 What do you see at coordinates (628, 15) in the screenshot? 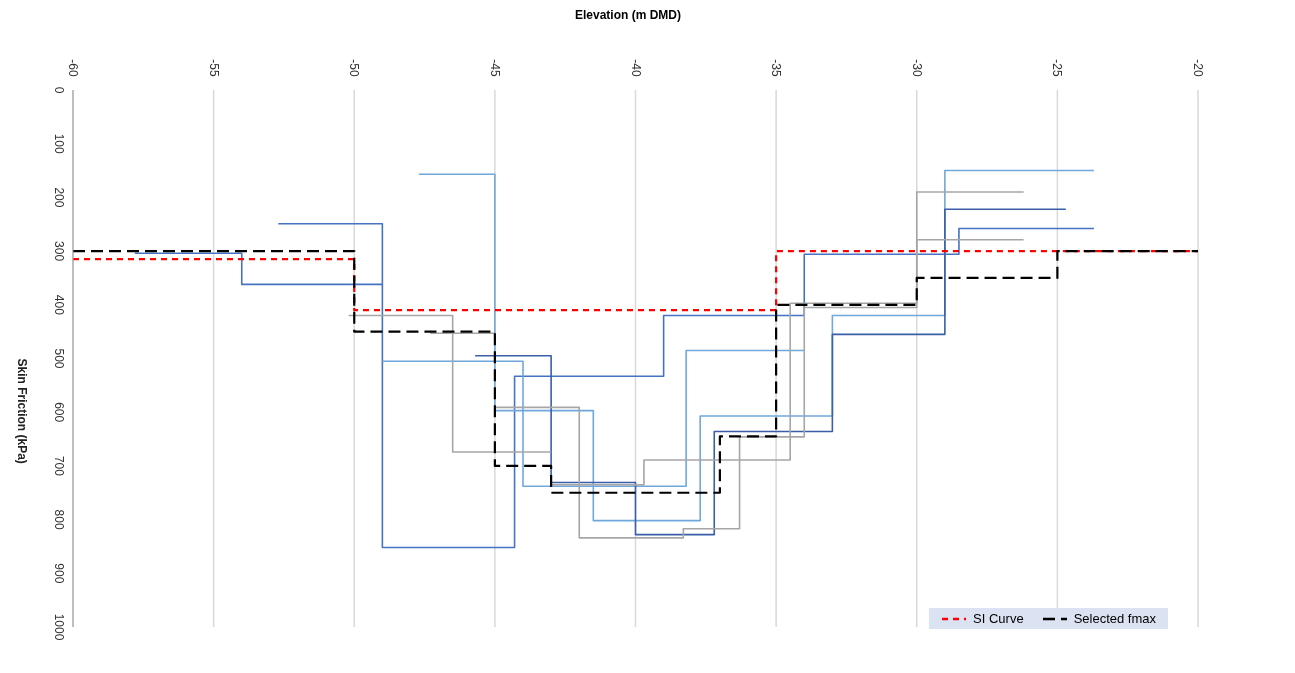
I see `x-axis-title: Elevation (m DMD)` at bounding box center [628, 15].